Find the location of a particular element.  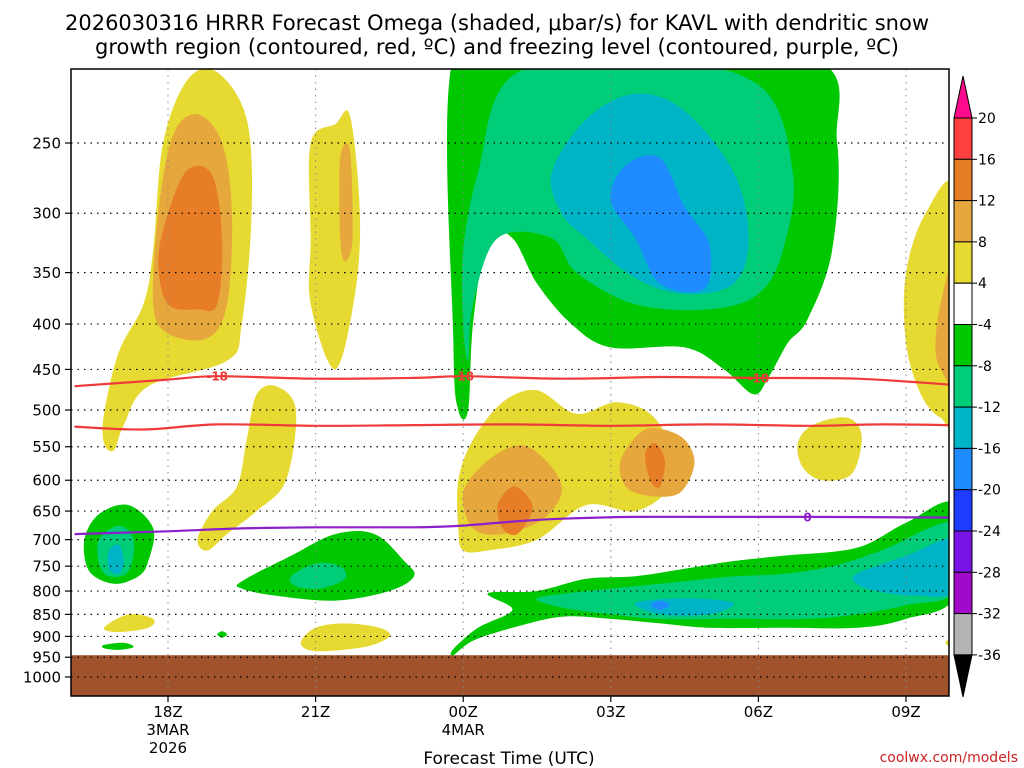

colorbar-label: 8 is located at coordinates (982, 243).